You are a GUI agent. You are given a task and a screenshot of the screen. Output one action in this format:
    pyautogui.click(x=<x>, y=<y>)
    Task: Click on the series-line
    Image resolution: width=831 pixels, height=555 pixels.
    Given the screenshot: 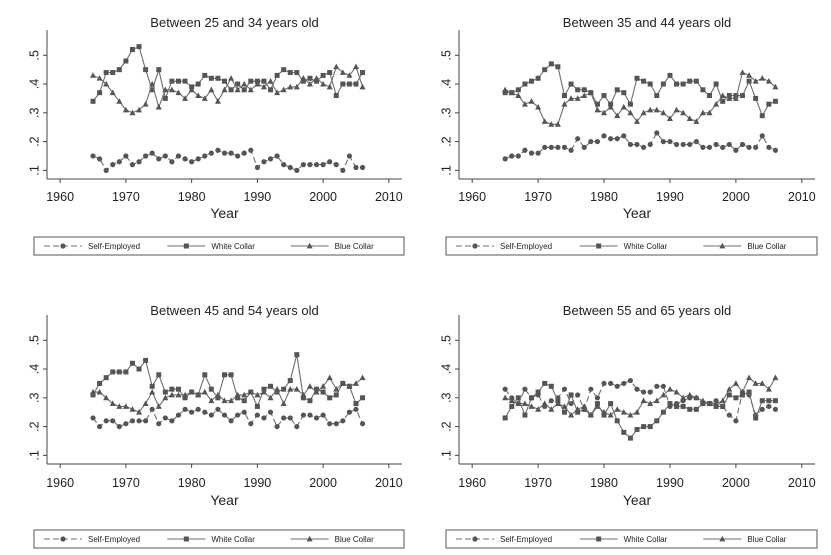 What is the action you would take?
    pyautogui.click(x=228, y=394)
    